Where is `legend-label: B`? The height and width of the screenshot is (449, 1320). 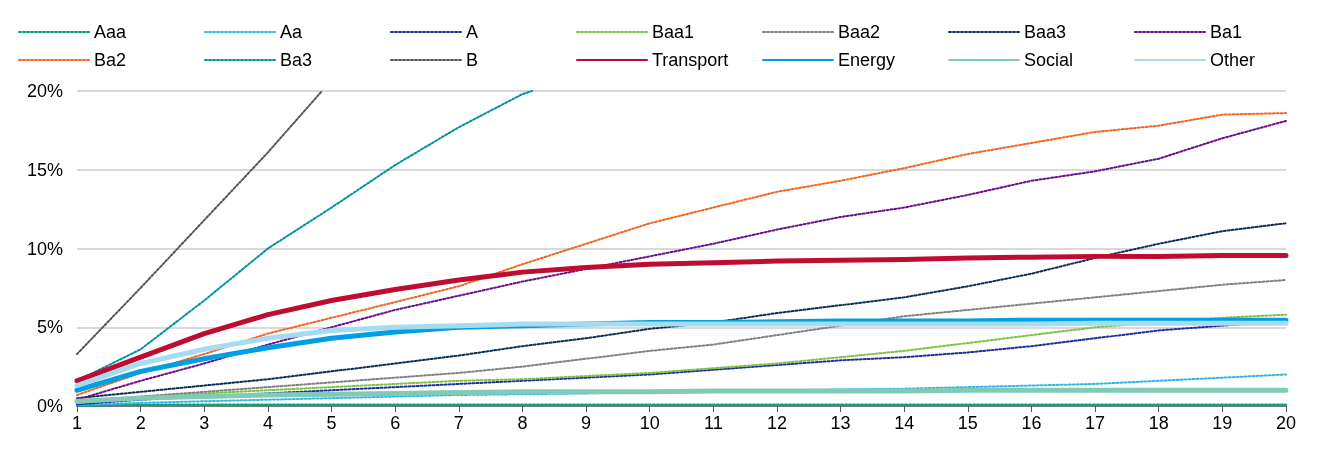
legend-label: B is located at coordinates (472, 60).